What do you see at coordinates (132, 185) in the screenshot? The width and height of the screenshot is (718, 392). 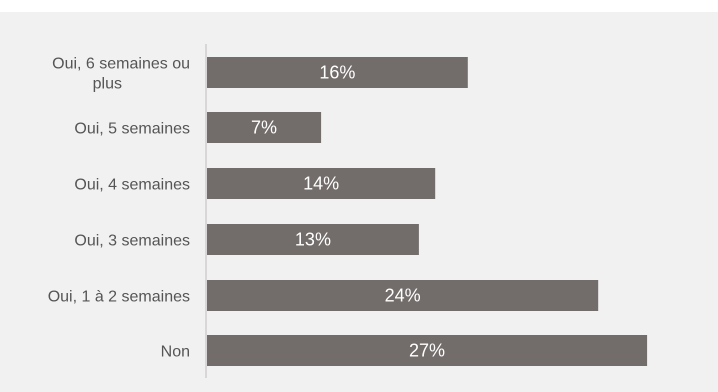 I see `category-label: Oui, 4 semaines` at bounding box center [132, 185].